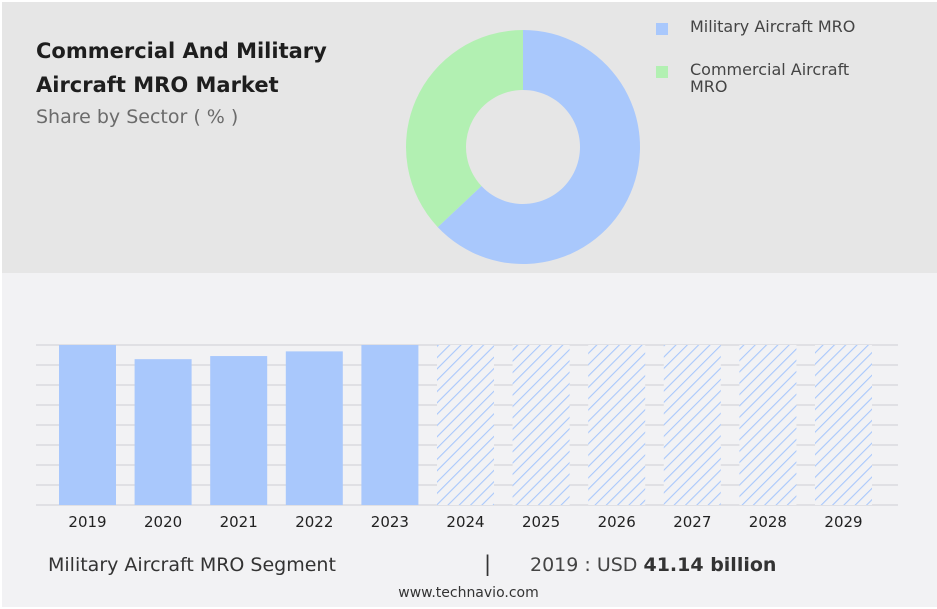 The width and height of the screenshot is (937, 609). I want to click on forecast-bar-2024, so click(465, 425).